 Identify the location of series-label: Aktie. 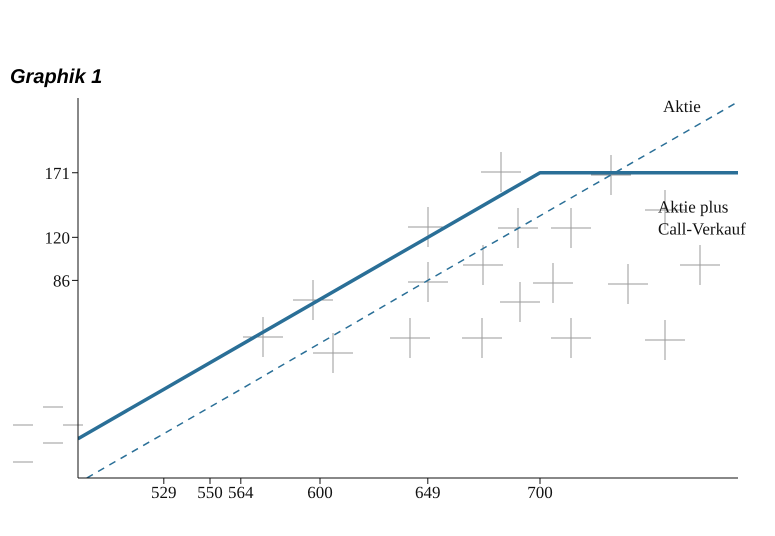
(682, 106).